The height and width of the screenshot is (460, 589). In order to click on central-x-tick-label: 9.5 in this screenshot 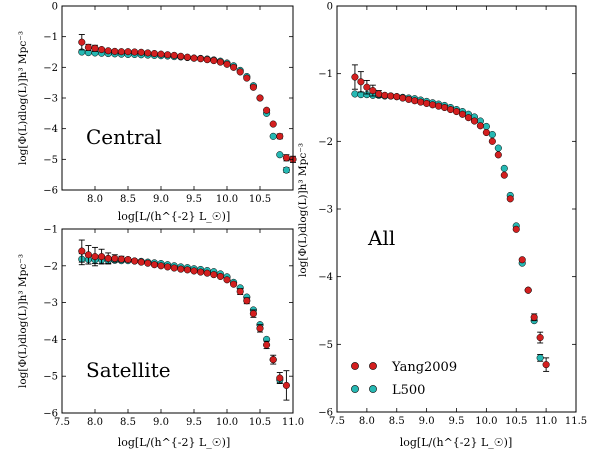, I will do `click(194, 199)`.